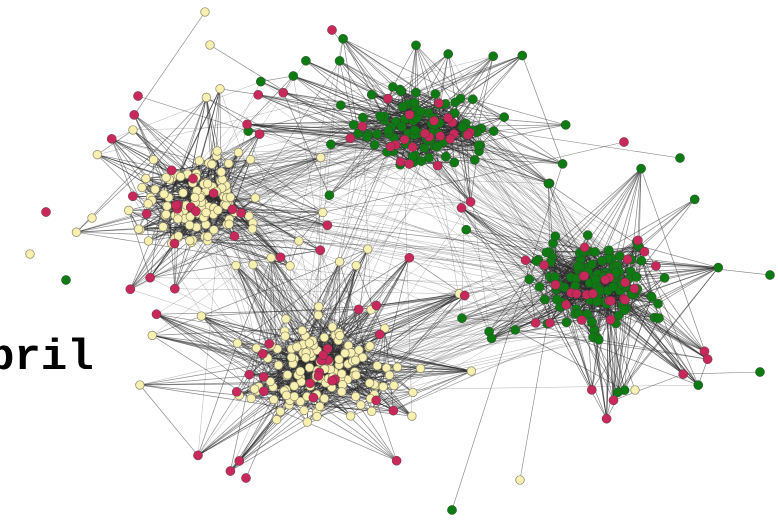  What do you see at coordinates (47, 358) in the screenshot?
I see `partial-title-text: pril` at bounding box center [47, 358].